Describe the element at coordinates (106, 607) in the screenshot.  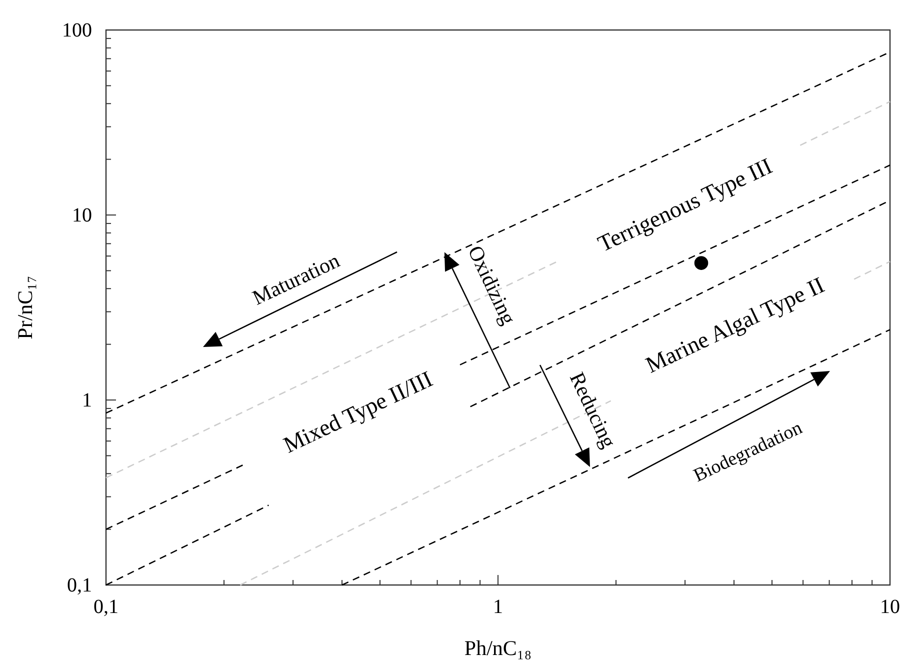
I see `x-tick-label: 0,1` at that location.